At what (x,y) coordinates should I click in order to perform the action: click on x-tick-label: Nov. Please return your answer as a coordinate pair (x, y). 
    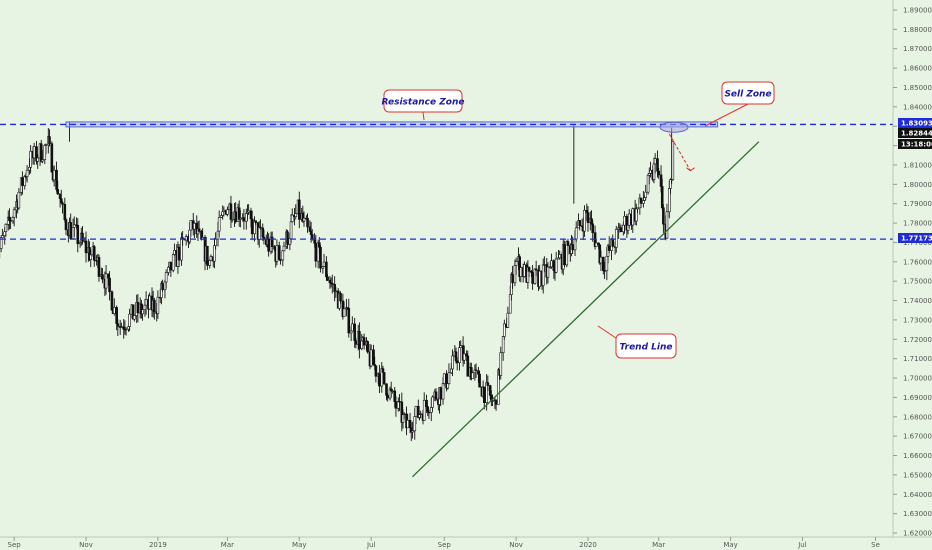
    Looking at the image, I should click on (86, 545).